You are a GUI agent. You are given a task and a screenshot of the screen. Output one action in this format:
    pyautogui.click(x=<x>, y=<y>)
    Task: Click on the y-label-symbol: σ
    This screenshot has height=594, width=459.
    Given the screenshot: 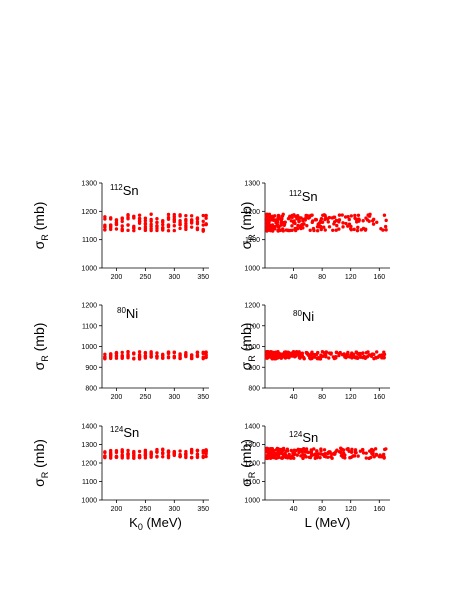 What is the action you would take?
    pyautogui.click(x=246, y=244)
    